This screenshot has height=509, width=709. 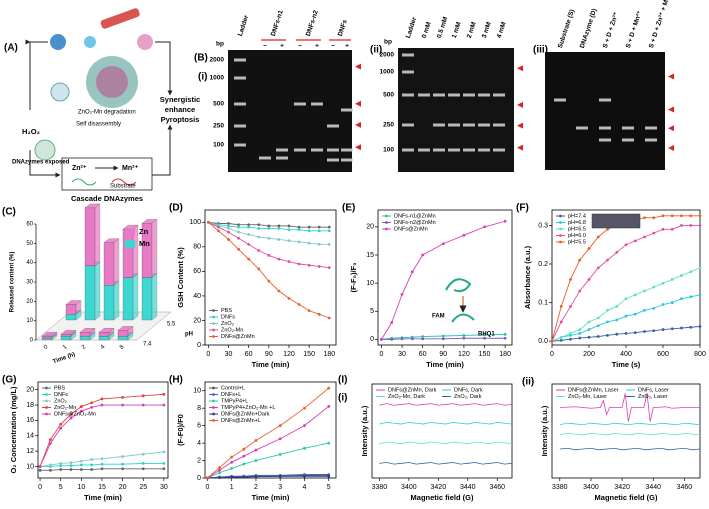 I want to click on lane-label: 0.5 mM, so click(x=442, y=27).